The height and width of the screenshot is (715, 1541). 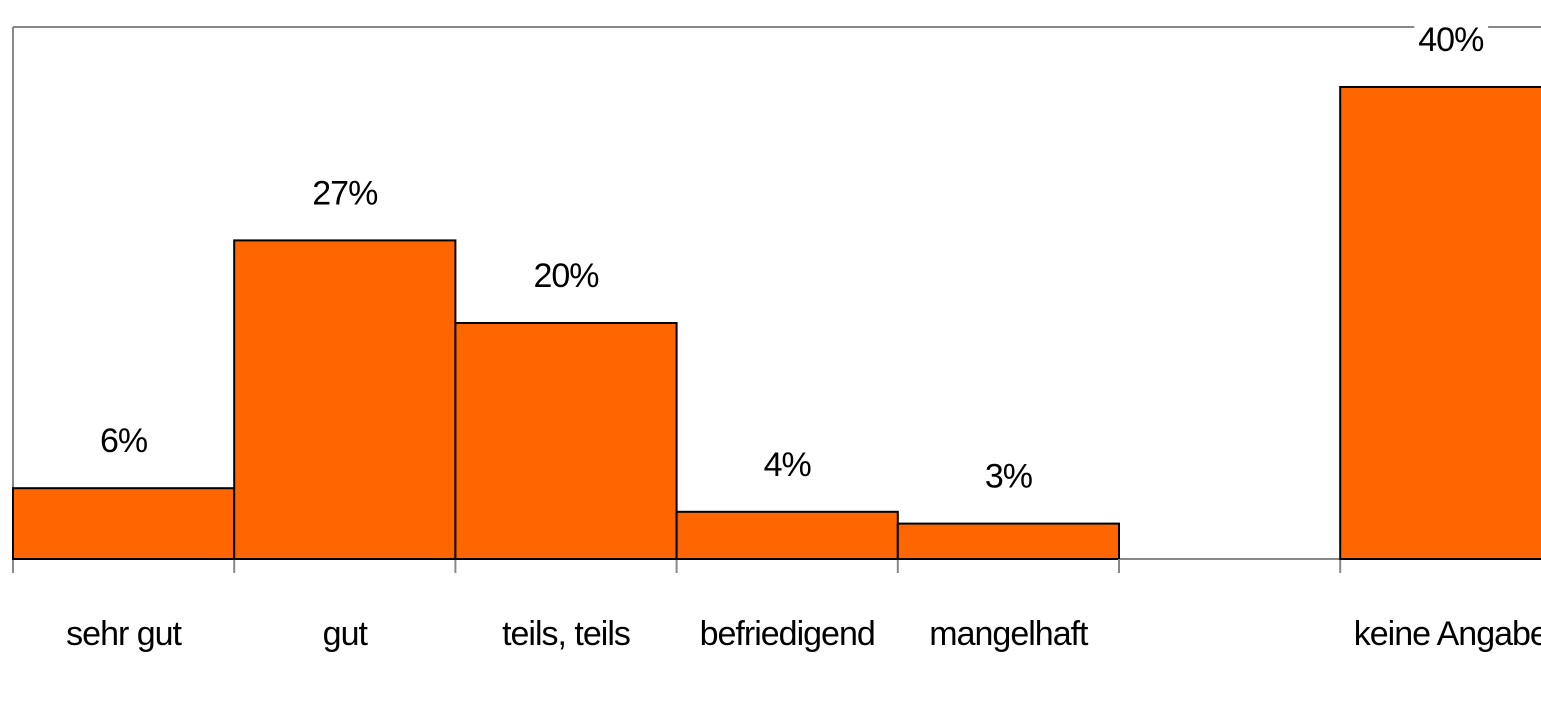 I want to click on data-label: 6%, so click(x=124, y=441).